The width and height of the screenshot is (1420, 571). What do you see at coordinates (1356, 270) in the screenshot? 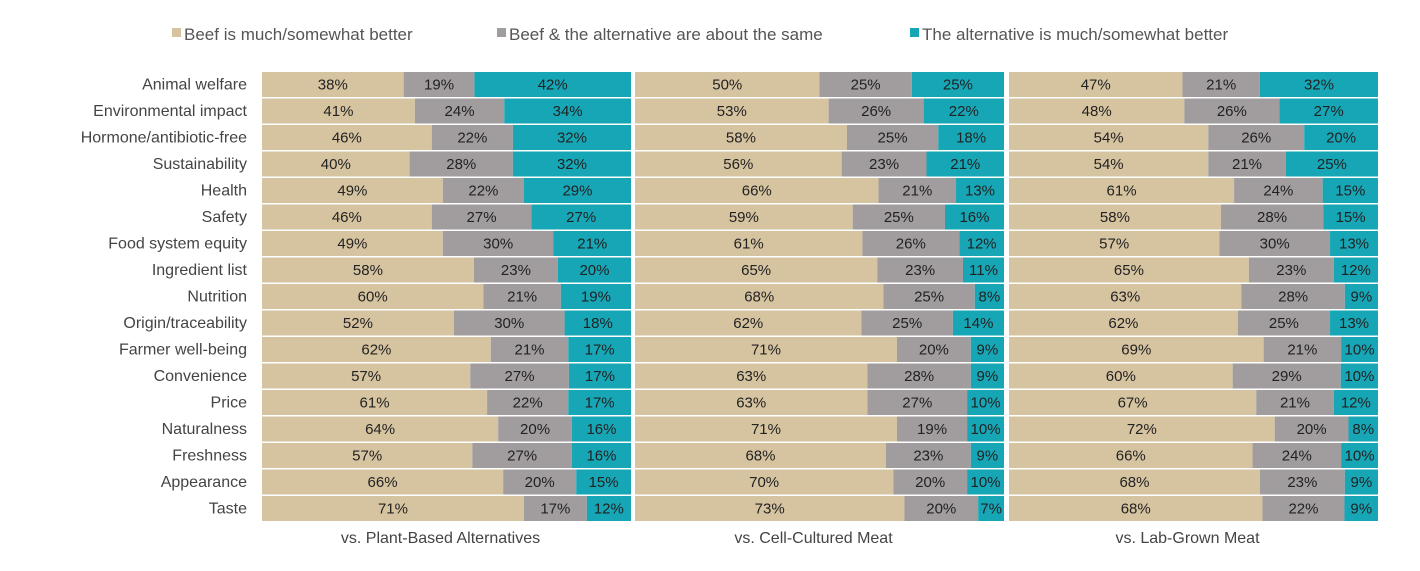
I see `bar-value-label: 12%` at bounding box center [1356, 270].